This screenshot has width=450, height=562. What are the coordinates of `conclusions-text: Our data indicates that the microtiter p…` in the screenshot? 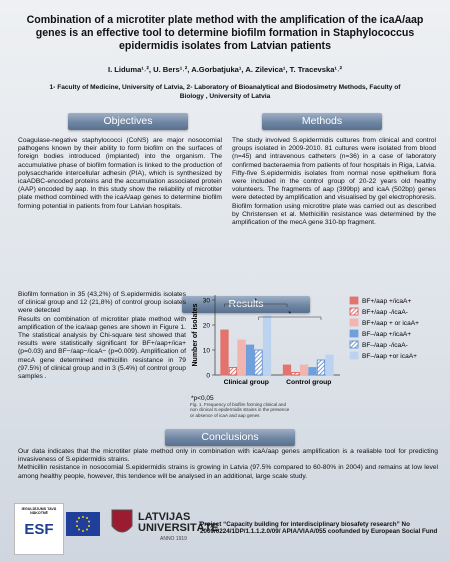 It's located at (228, 464).